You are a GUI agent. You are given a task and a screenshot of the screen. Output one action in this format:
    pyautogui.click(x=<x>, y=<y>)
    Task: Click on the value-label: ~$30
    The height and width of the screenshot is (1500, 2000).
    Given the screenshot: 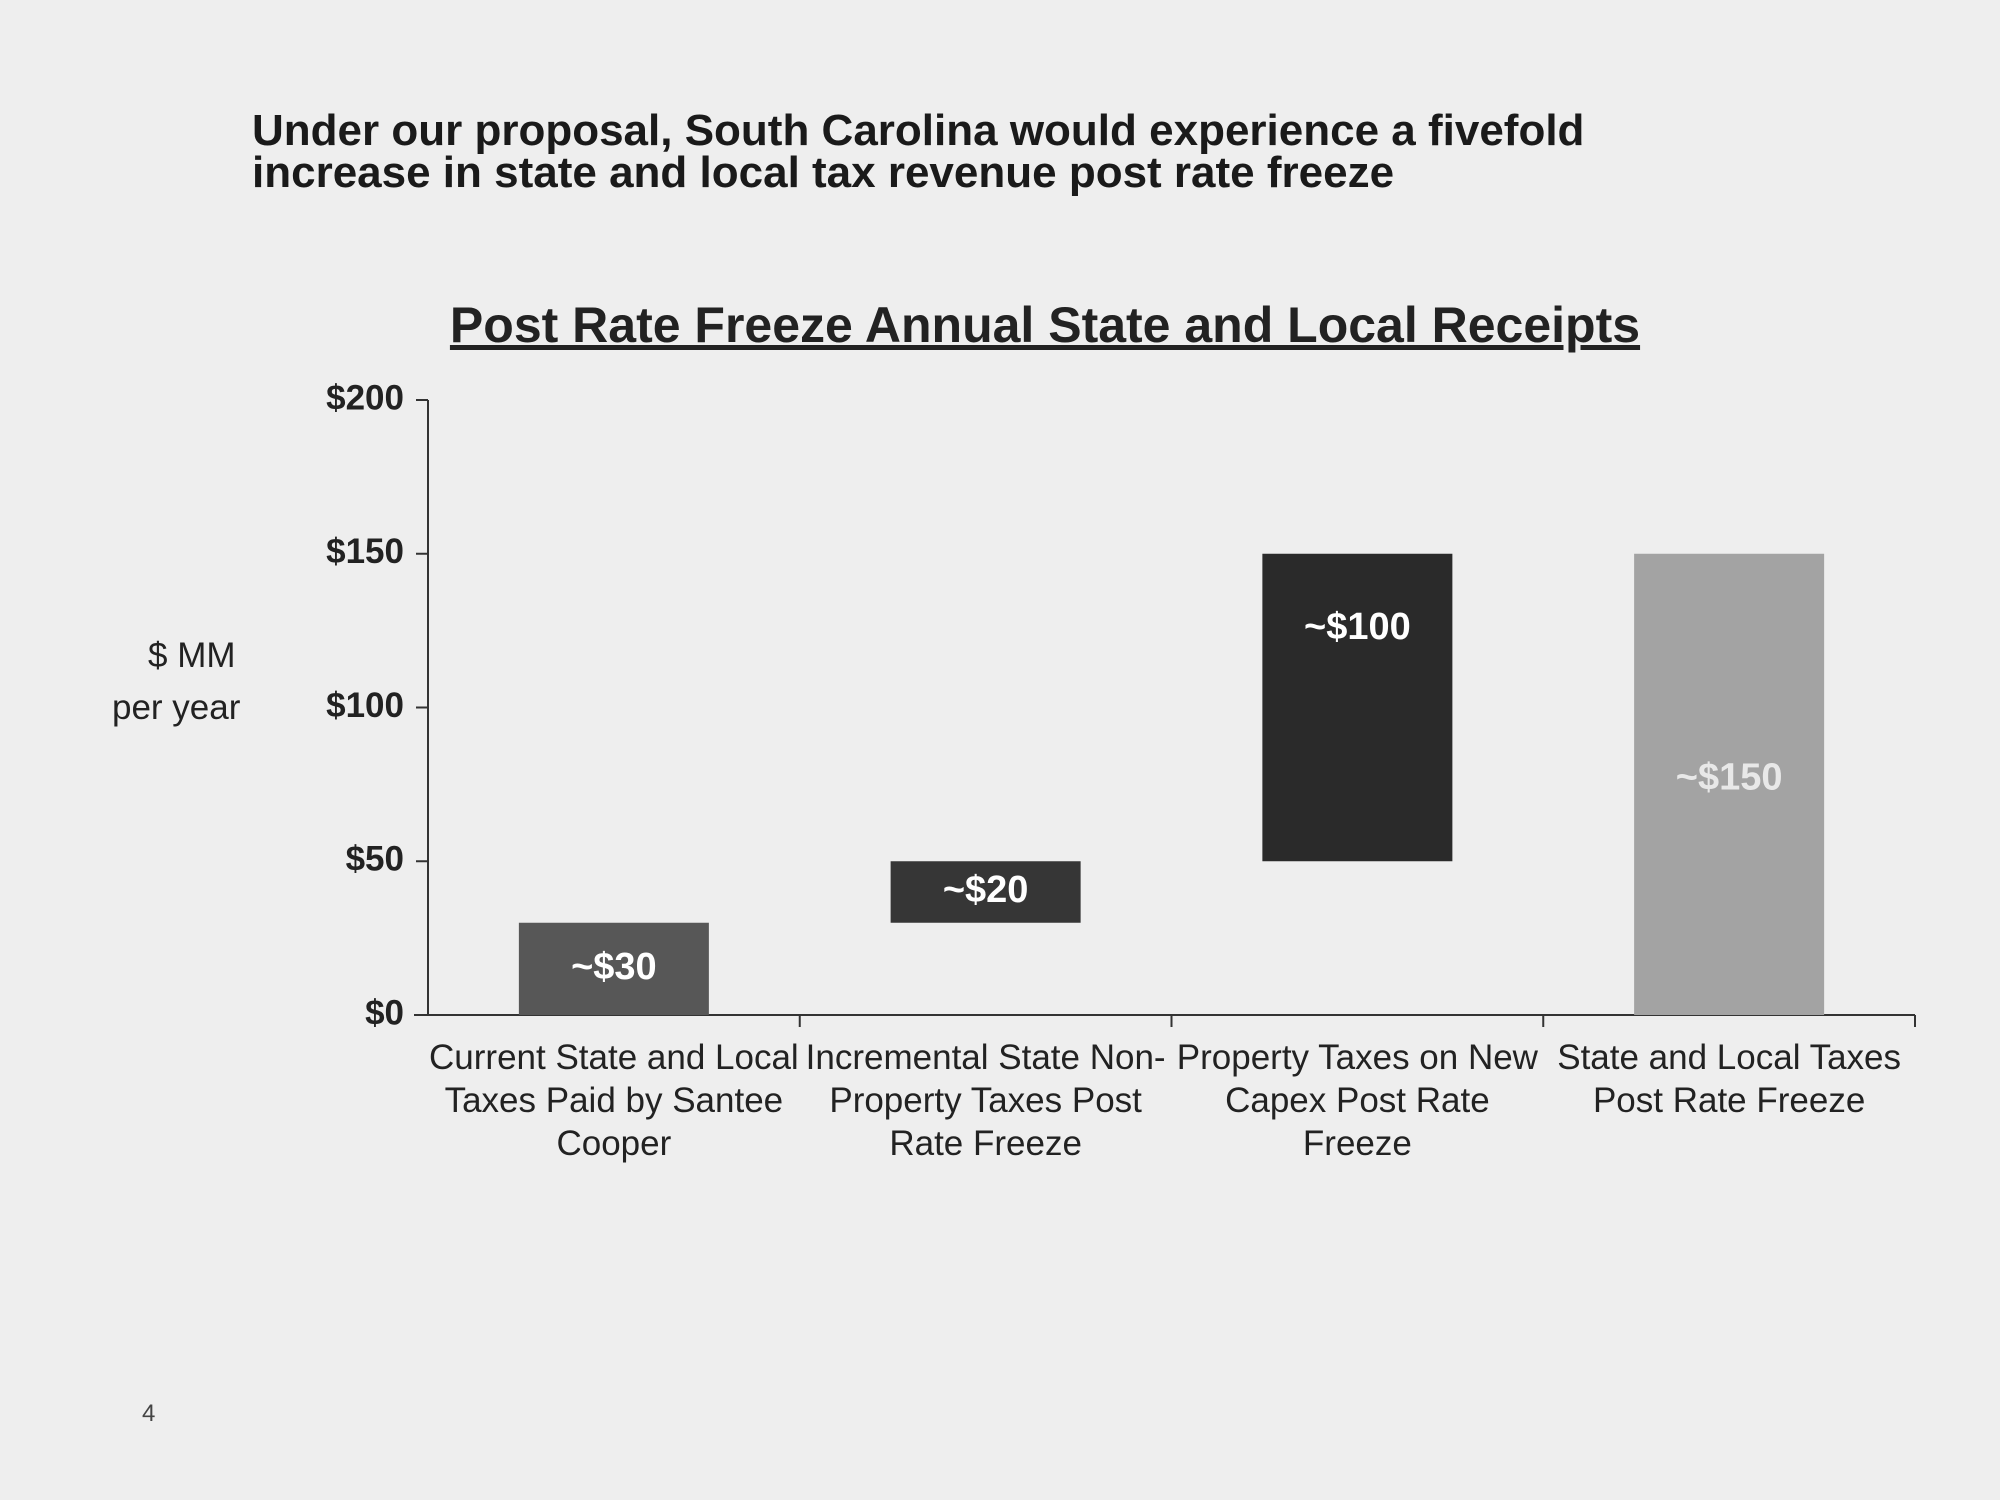 What is the action you would take?
    pyautogui.click(x=614, y=967)
    